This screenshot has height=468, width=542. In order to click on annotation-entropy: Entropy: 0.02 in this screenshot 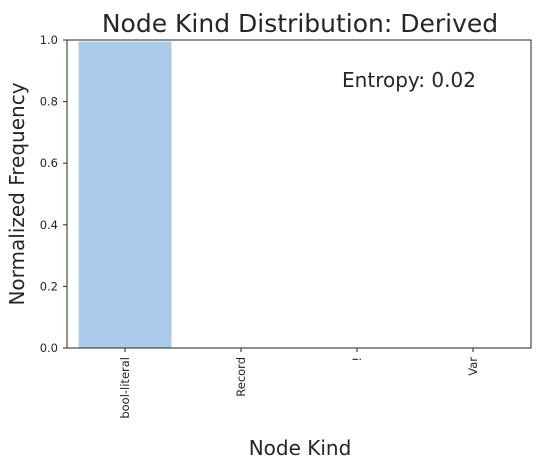, I will do `click(409, 80)`.